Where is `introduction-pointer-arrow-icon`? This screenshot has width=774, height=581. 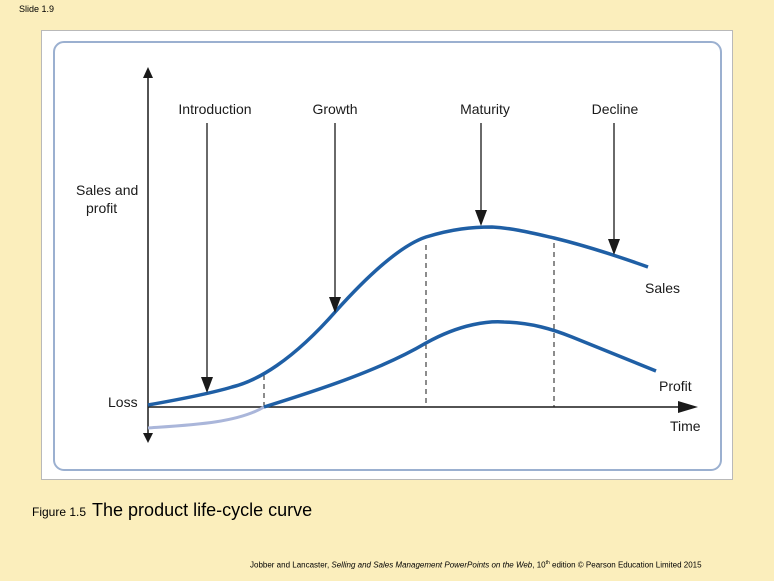 introduction-pointer-arrow-icon is located at coordinates (207, 385).